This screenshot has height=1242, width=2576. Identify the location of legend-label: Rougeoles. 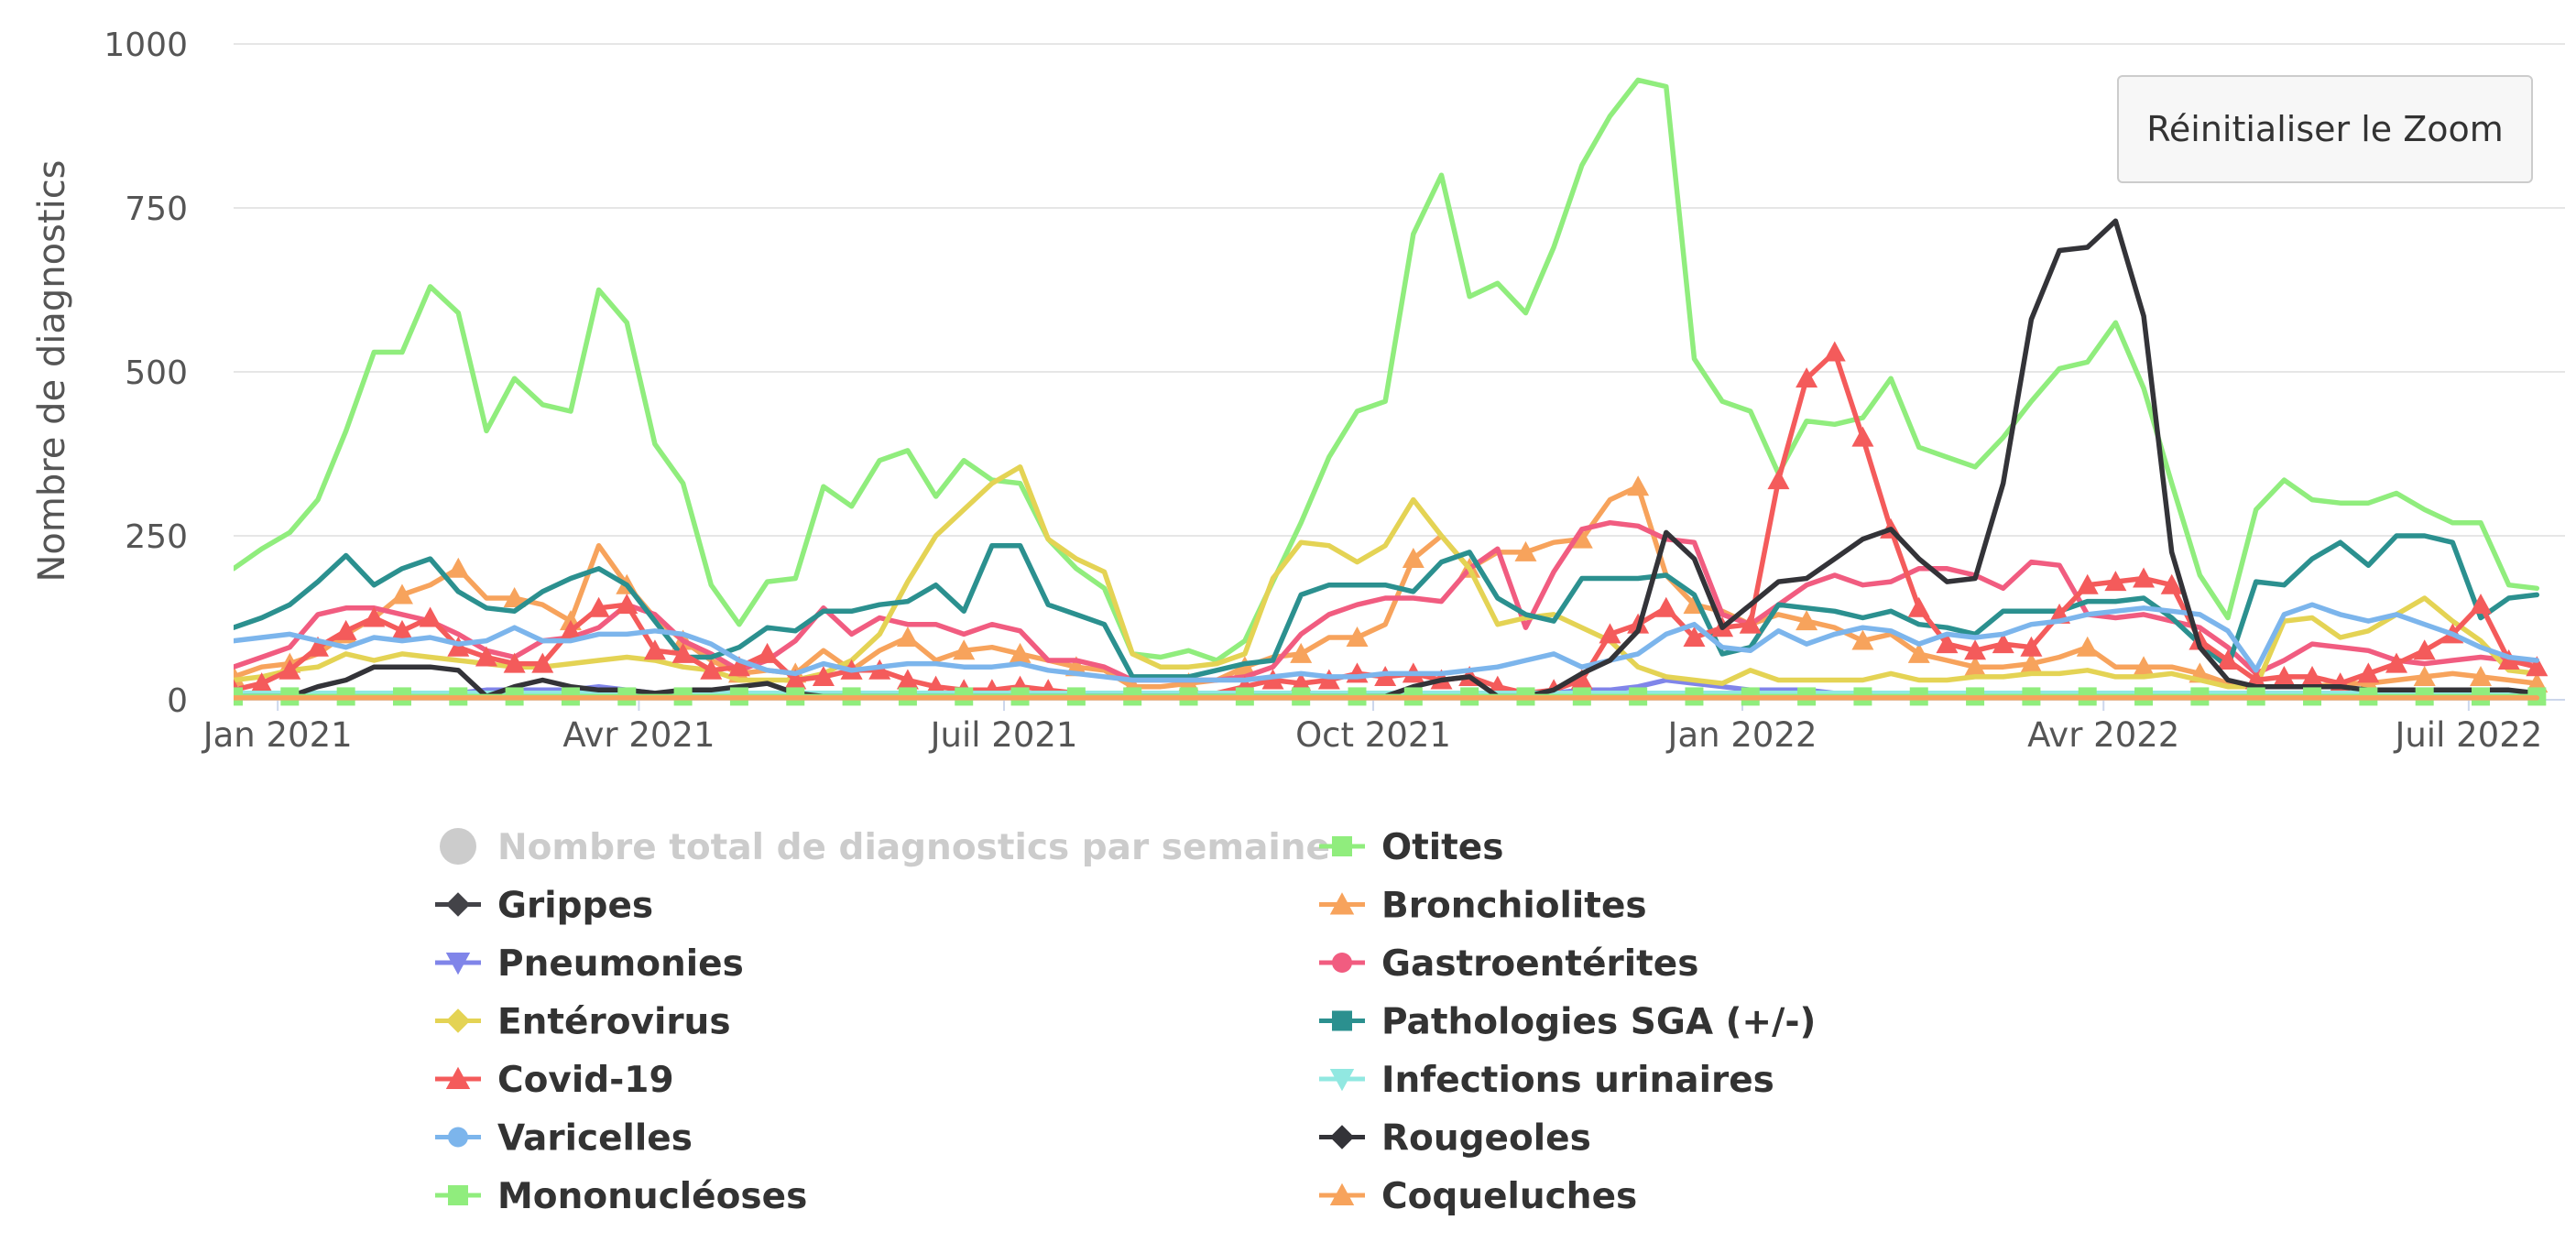
(1486, 1139).